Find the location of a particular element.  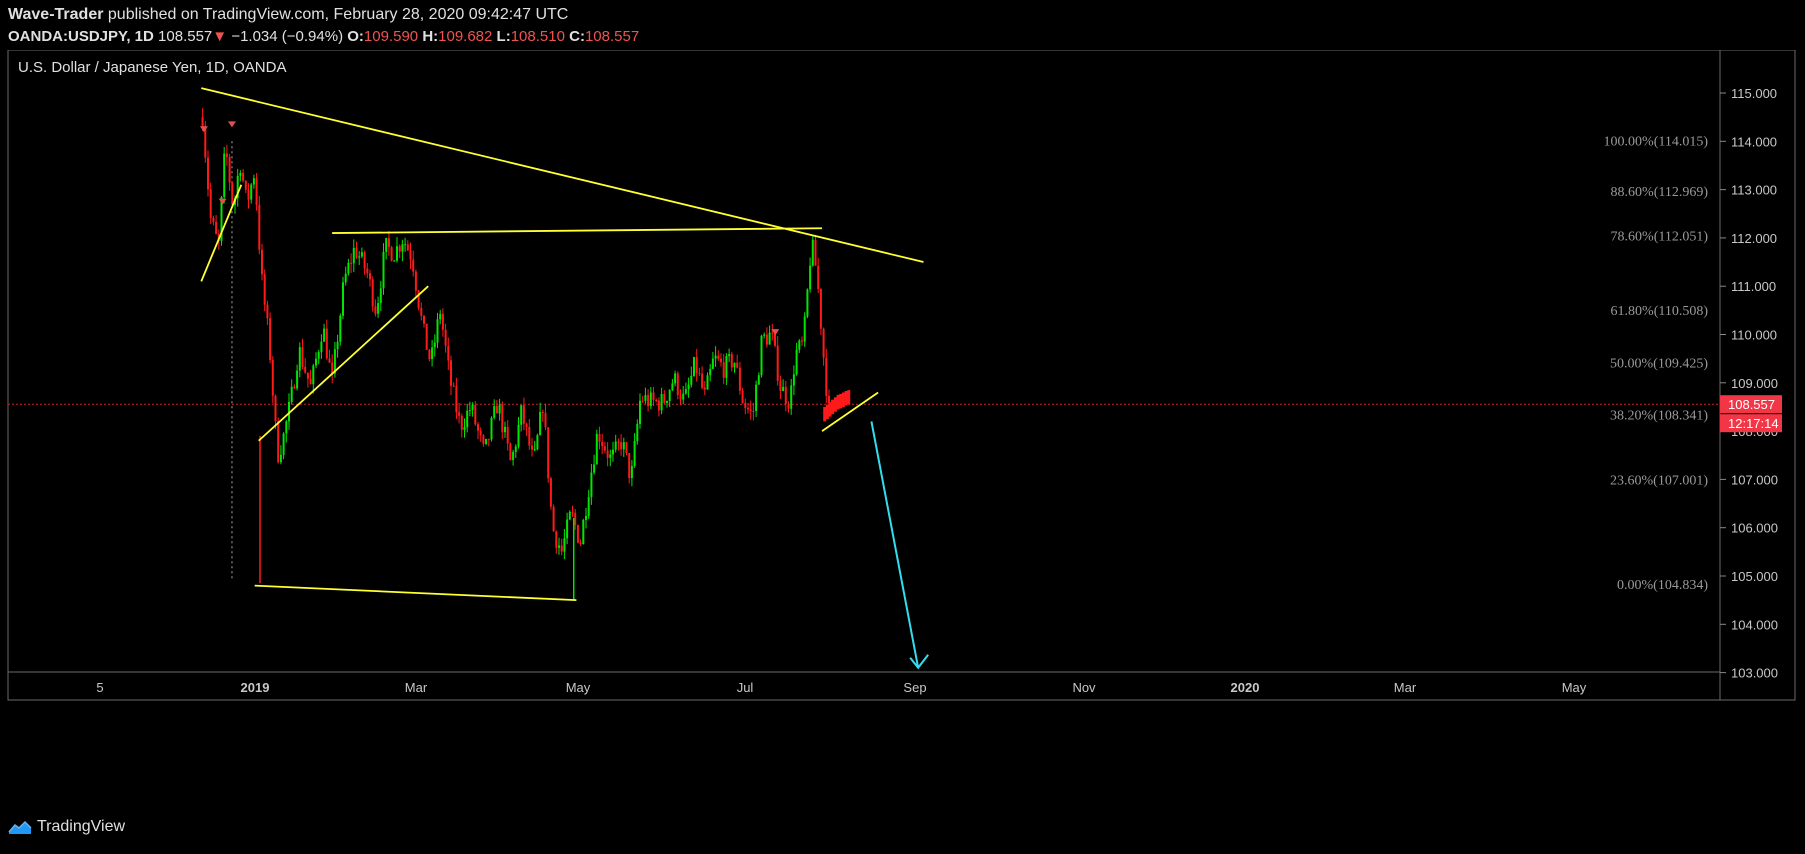

y-tick-label: 109.000 is located at coordinates (1754, 383).